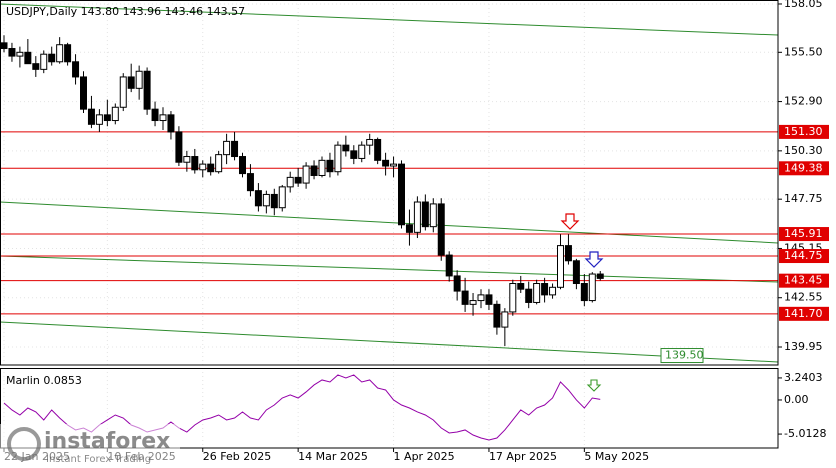 The height and width of the screenshot is (468, 836). Describe the element at coordinates (803, 346) in the screenshot. I see `y-tick-label: 139.95` at that location.